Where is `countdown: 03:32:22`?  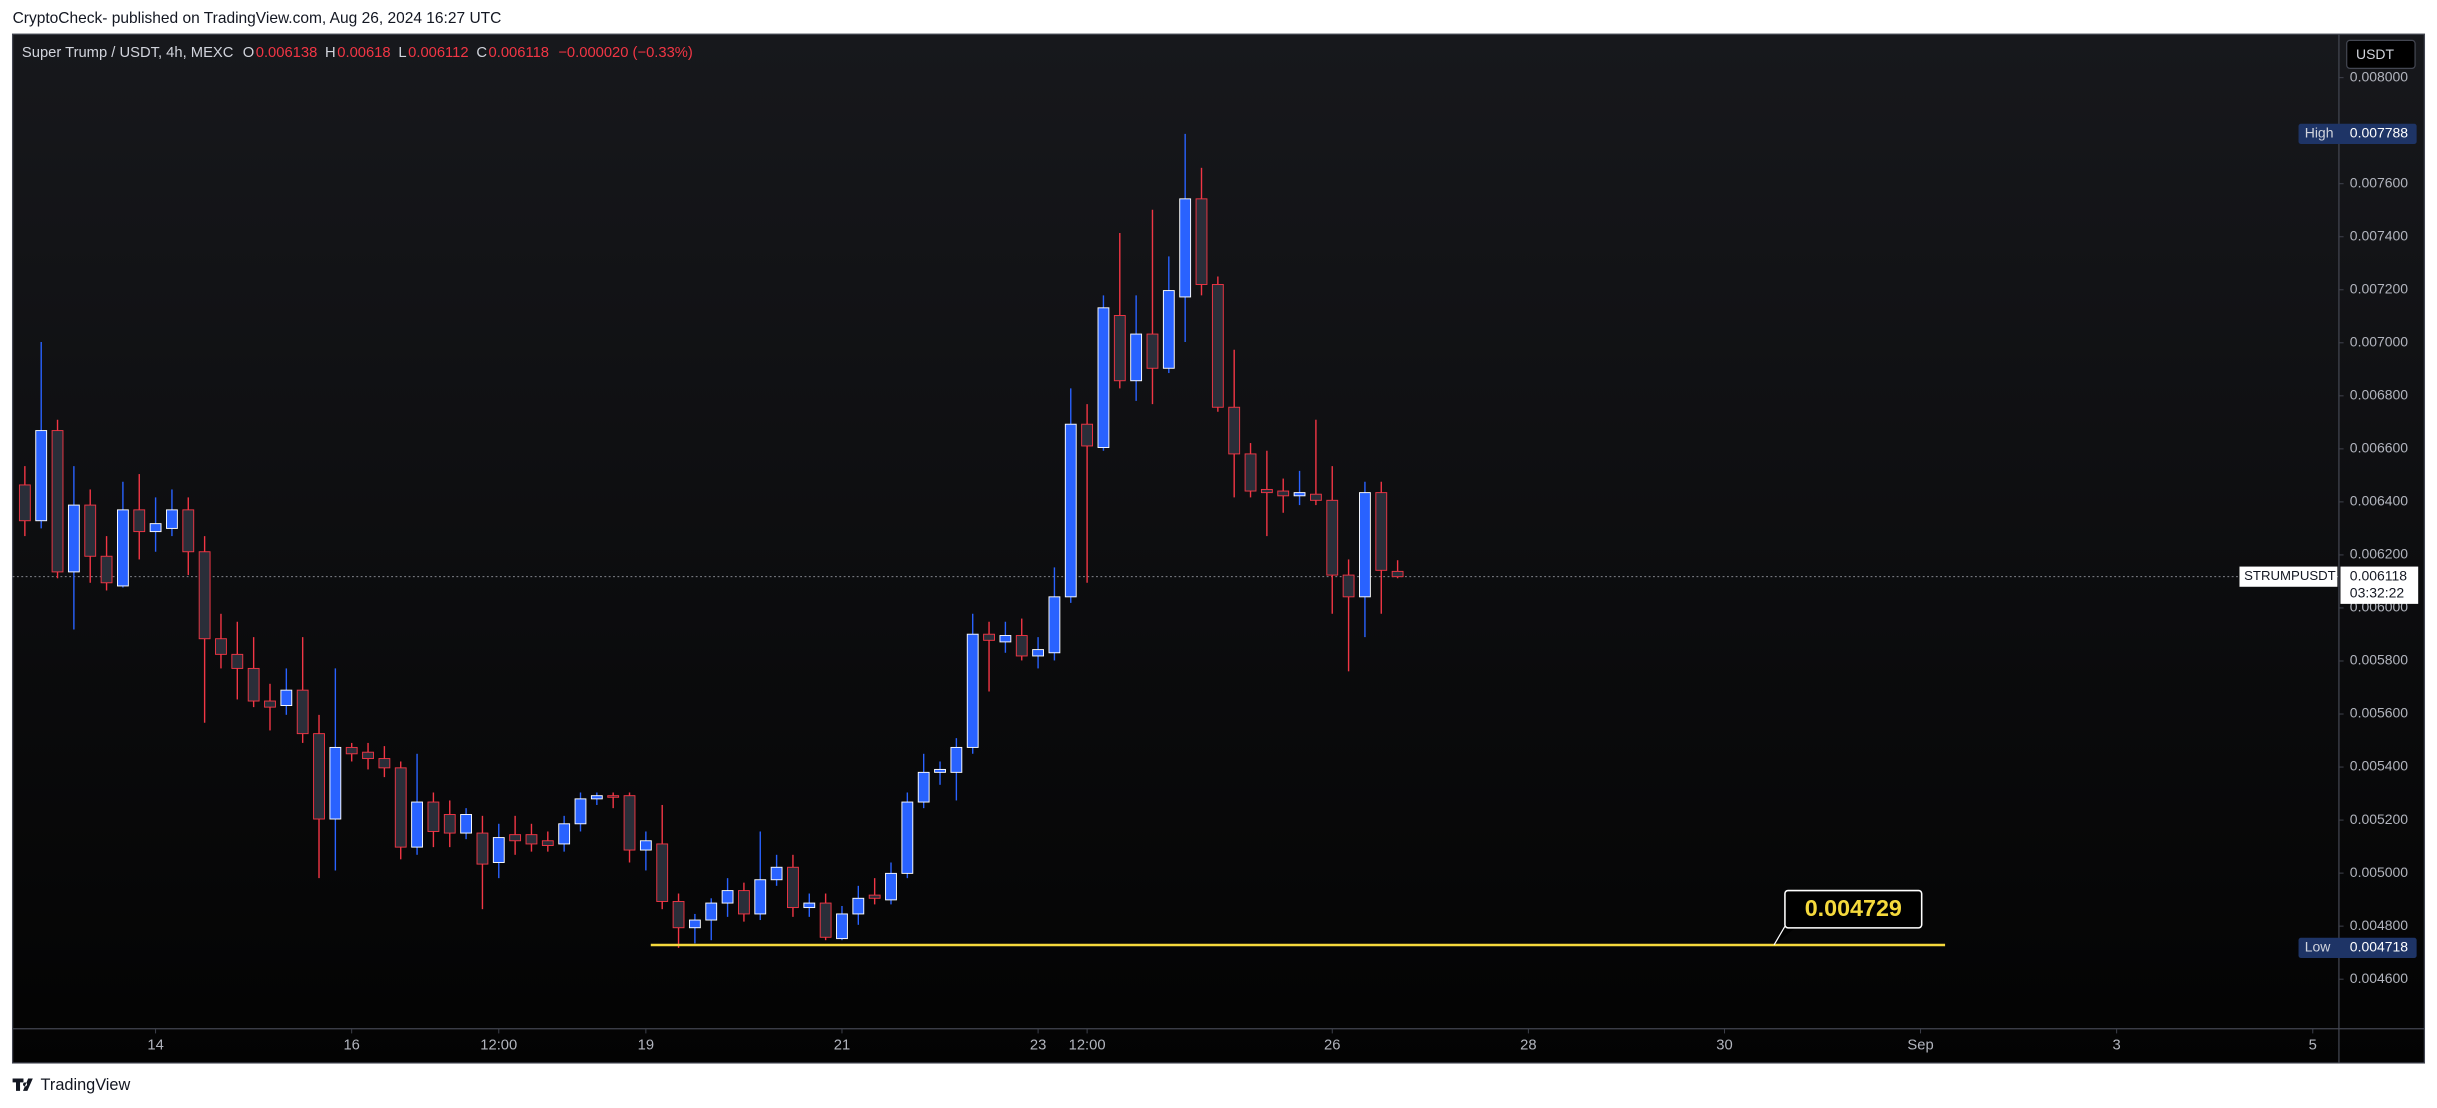
countdown: 03:32:22 is located at coordinates (2377, 592).